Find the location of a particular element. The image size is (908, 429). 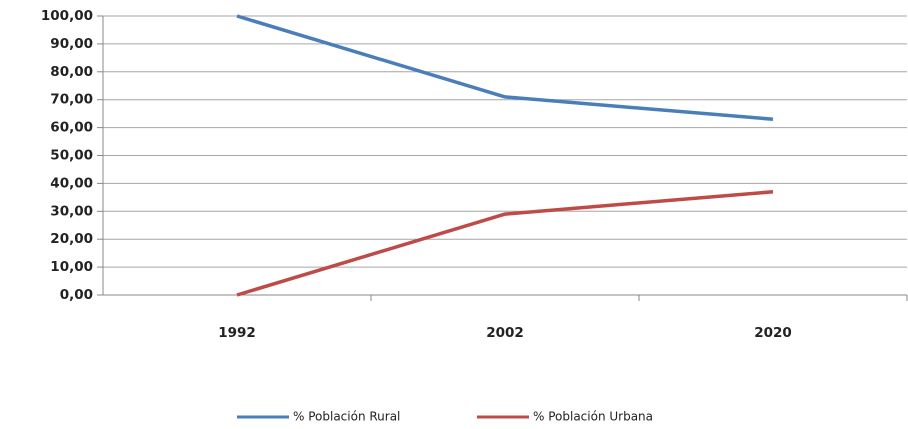

legend-label: % Población Rural is located at coordinates (346, 417).